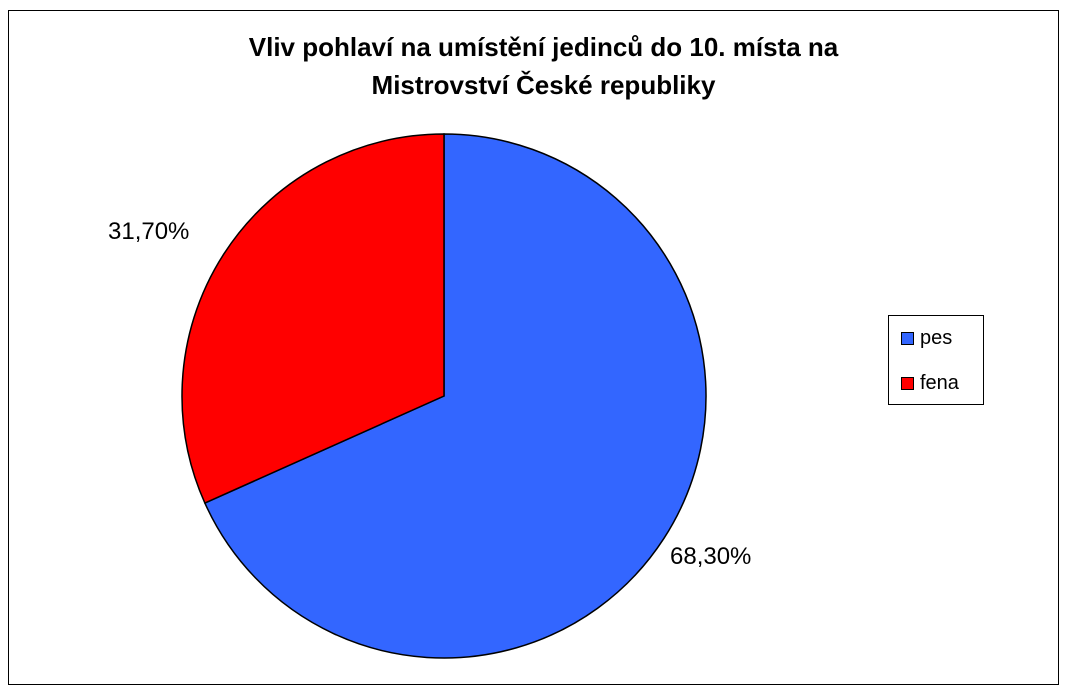  I want to click on pie-slice-fena, so click(313, 319).